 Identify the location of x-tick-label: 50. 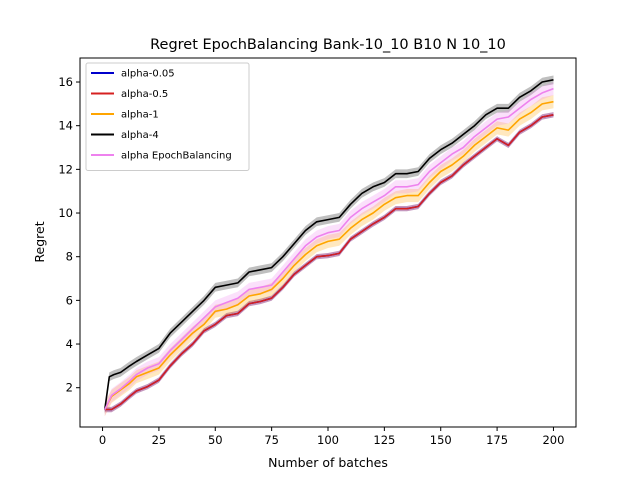
(215, 440).